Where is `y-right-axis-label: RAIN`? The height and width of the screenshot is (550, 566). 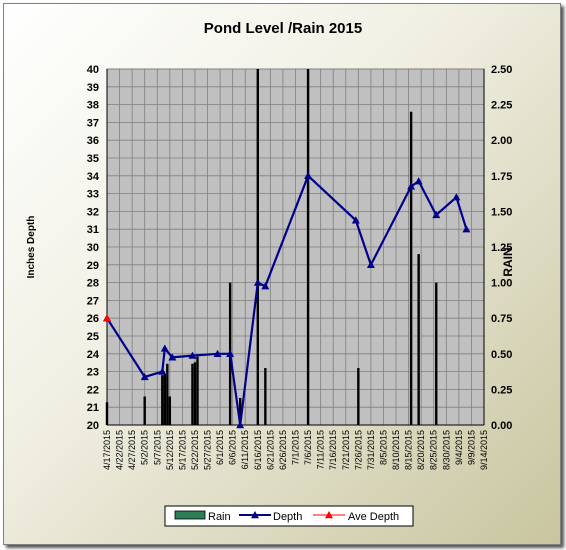 y-right-axis-label: RAIN is located at coordinates (508, 261).